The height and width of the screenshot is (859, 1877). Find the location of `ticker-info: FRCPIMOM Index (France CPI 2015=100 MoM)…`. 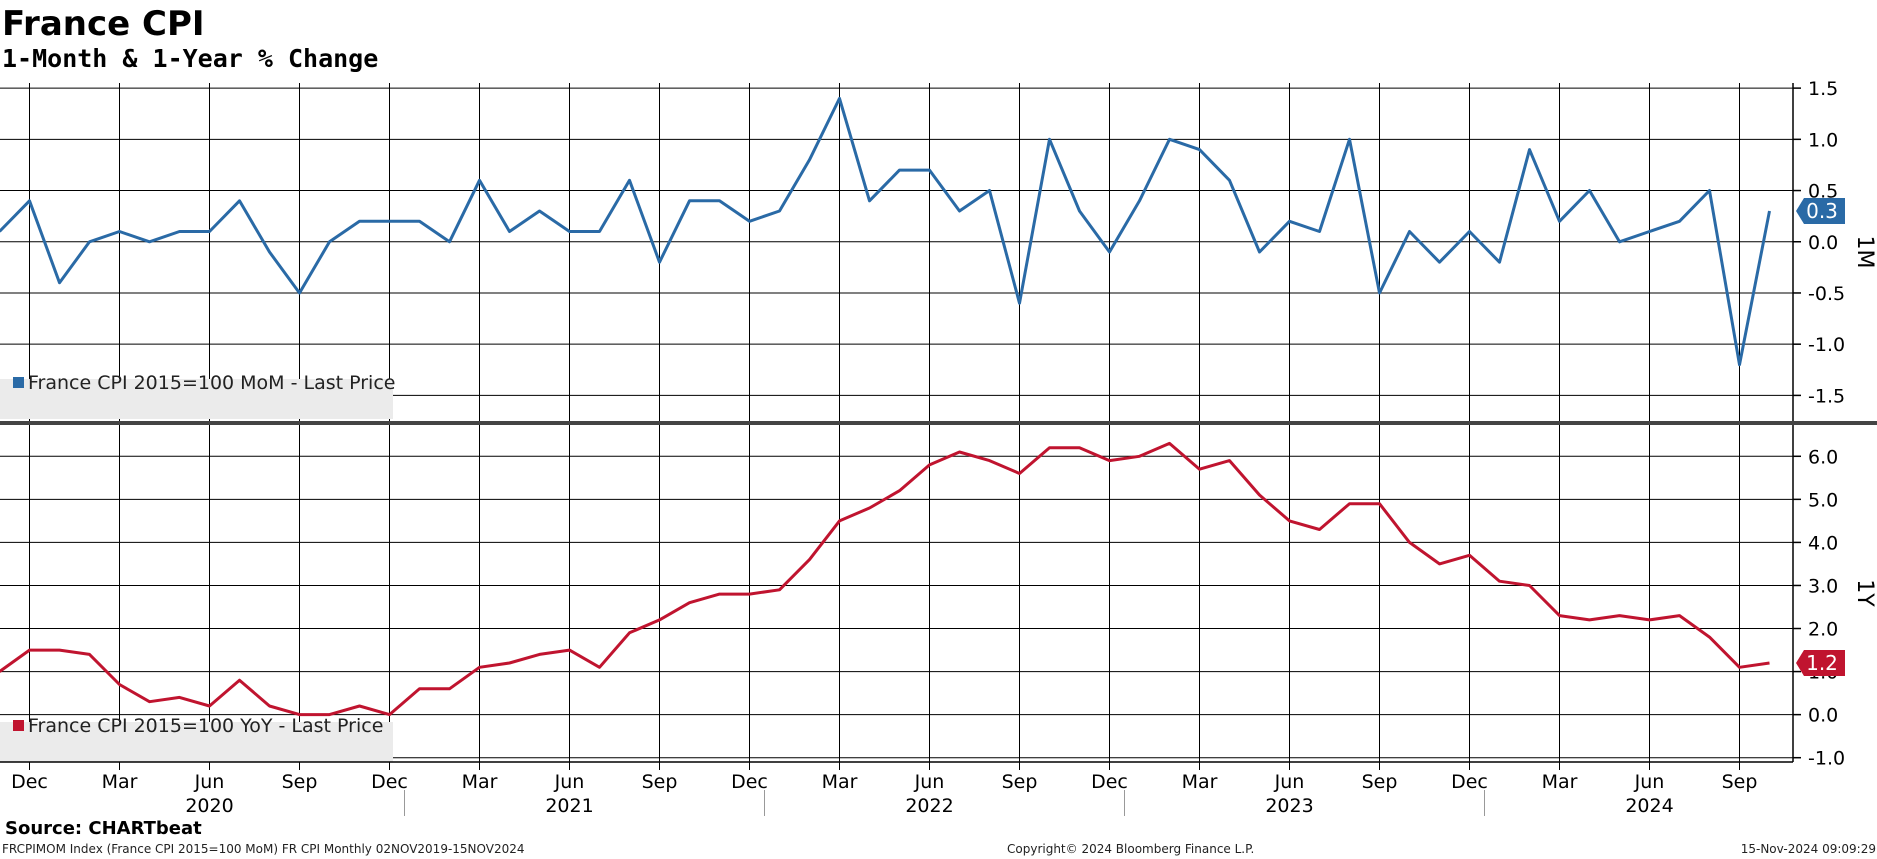

ticker-info: FRCPIMOM Index (France CPI 2015=100 MoM)… is located at coordinates (263, 849).